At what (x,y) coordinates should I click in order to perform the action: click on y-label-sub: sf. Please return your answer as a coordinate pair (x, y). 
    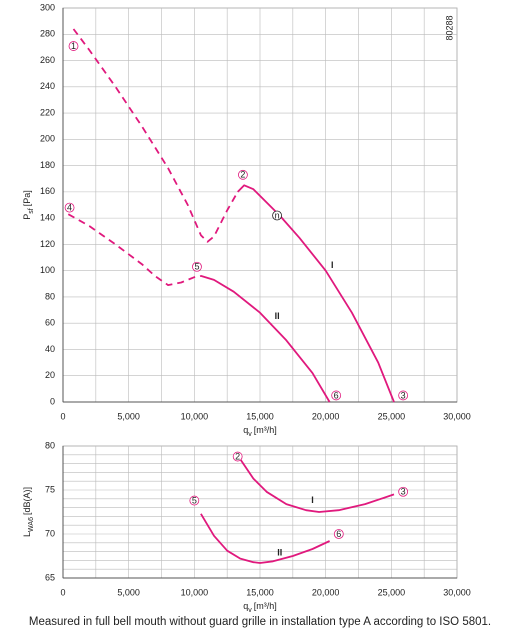
    Looking at the image, I should click on (31, 211).